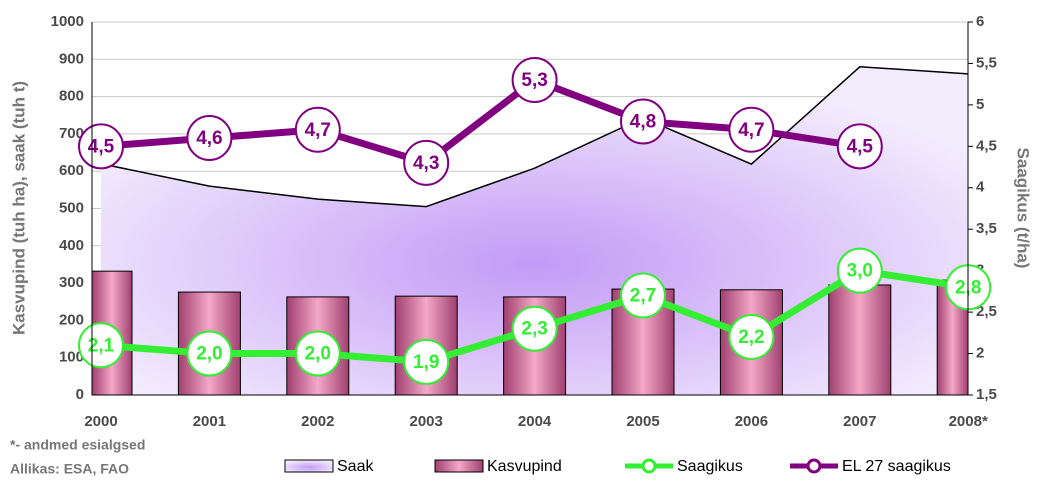 The image size is (1039, 482). I want to click on y-tick-label: 800, so click(71, 96).